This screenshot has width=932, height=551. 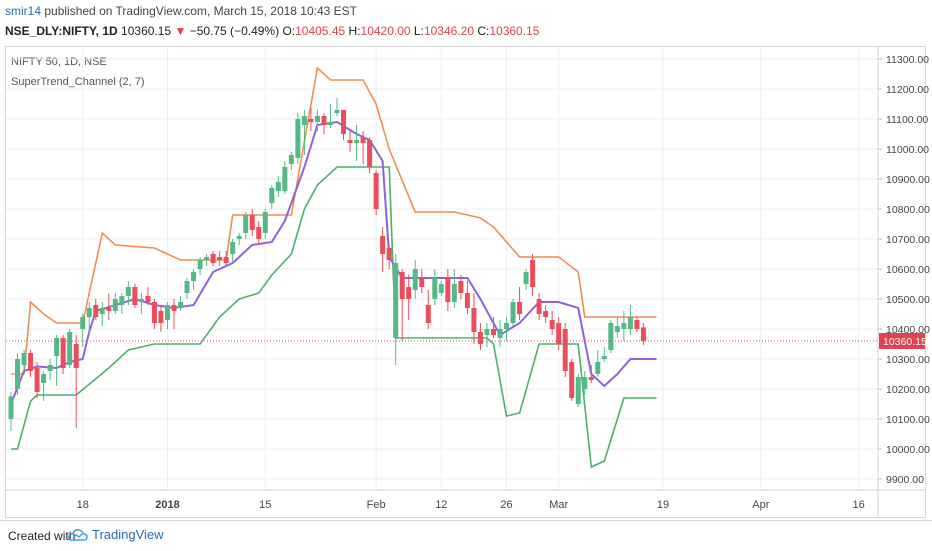 What do you see at coordinates (908, 180) in the screenshot?
I see `y-tick-label: 10900.00` at bounding box center [908, 180].